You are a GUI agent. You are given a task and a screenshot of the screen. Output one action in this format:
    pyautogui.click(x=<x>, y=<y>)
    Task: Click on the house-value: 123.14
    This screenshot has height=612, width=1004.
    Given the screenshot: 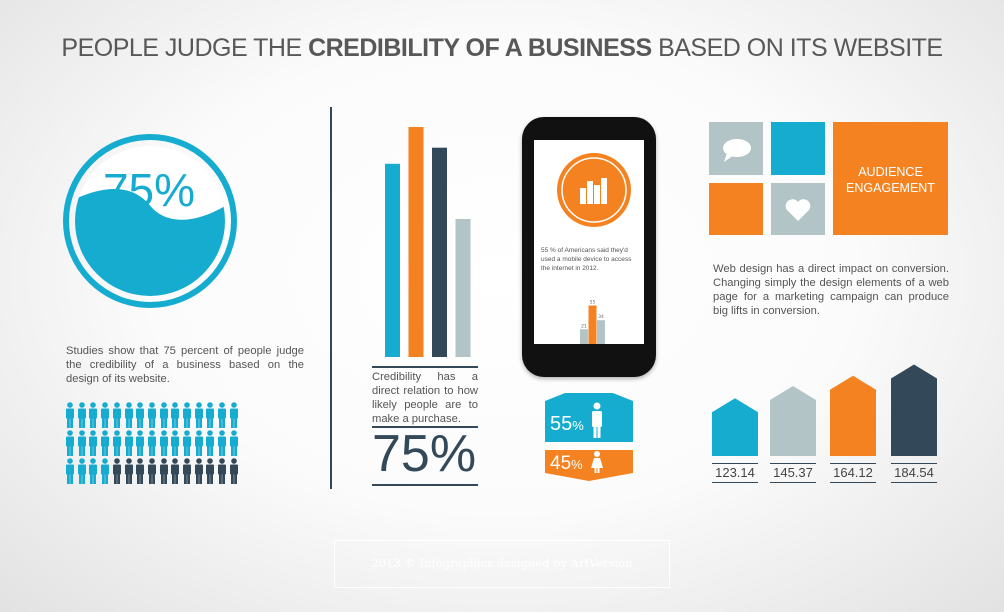 What is the action you would take?
    pyautogui.click(x=735, y=473)
    